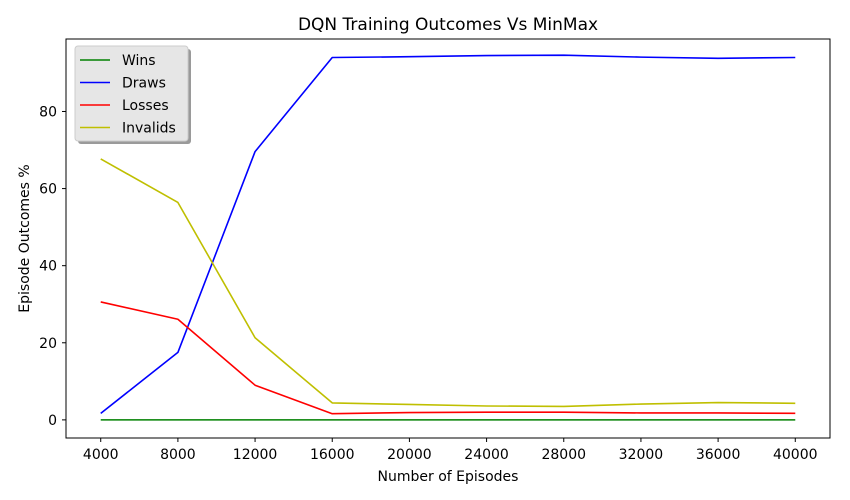 Image resolution: width=850 pixels, height=500 pixels. Describe the element at coordinates (448, 477) in the screenshot. I see `x-axis-label: Number of Episodes` at that location.